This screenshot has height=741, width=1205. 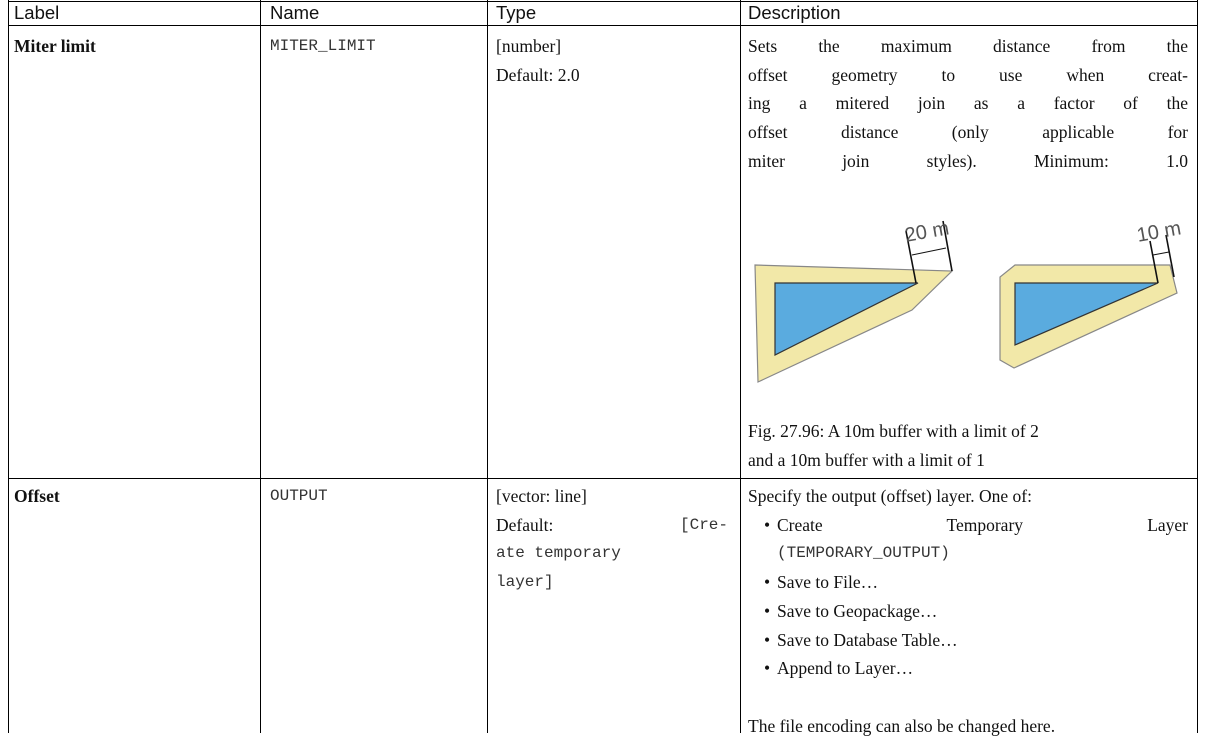 I want to click on description-line: Sets the maximum distance from the, so click(x=968, y=46).